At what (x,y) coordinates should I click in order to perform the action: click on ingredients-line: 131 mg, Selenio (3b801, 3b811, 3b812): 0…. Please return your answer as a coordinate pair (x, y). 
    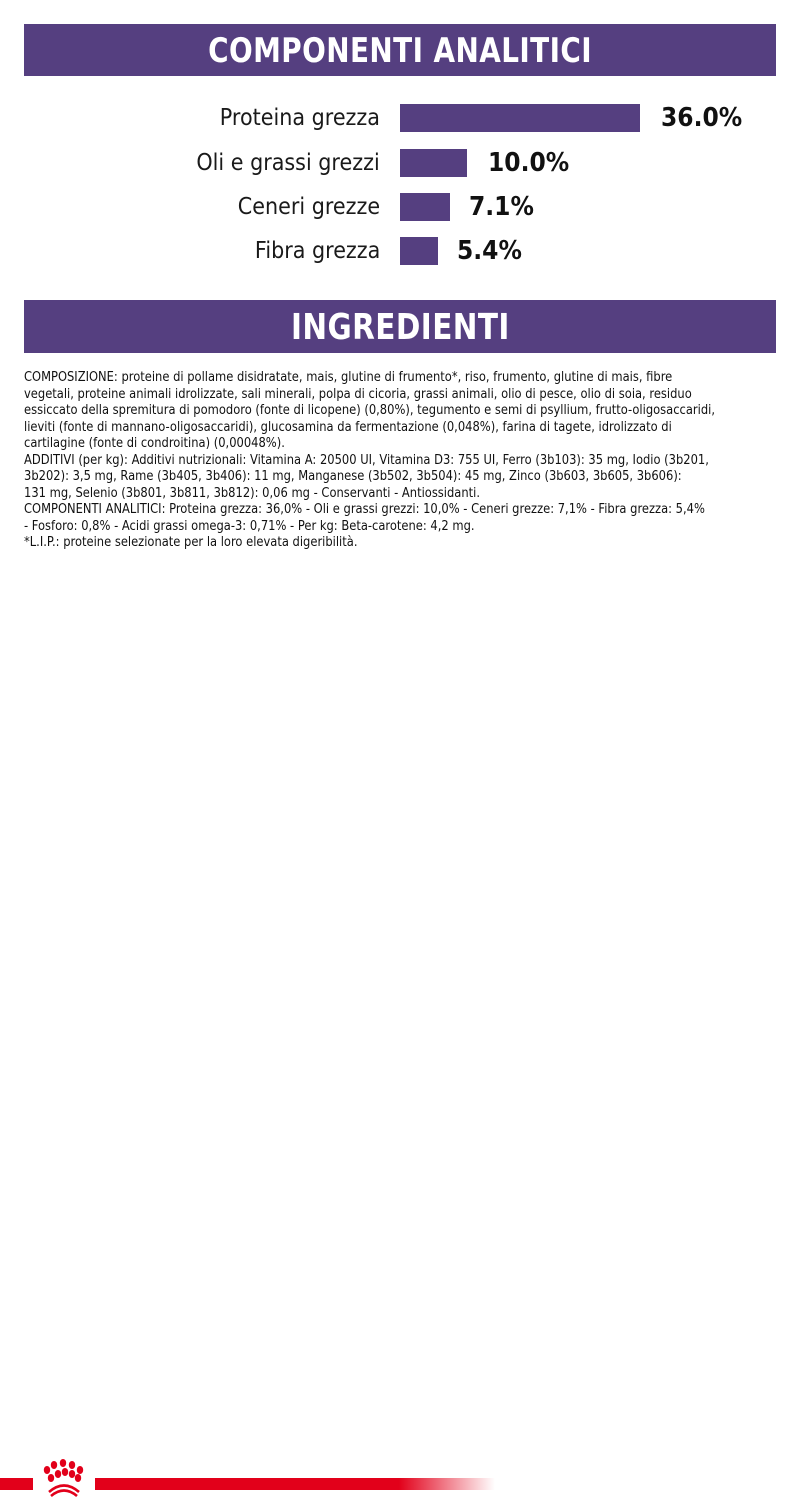
    Looking at the image, I should click on (252, 493).